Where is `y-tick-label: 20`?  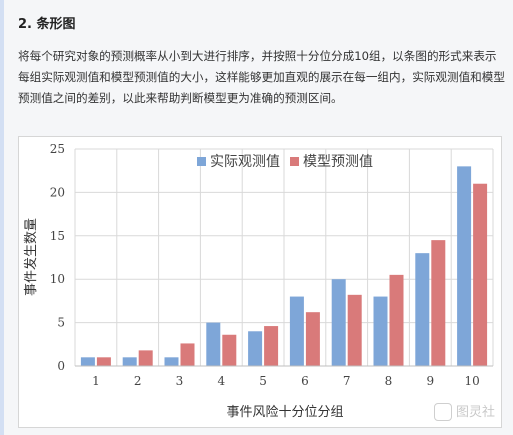
y-tick-label: 20 is located at coordinates (57, 192).